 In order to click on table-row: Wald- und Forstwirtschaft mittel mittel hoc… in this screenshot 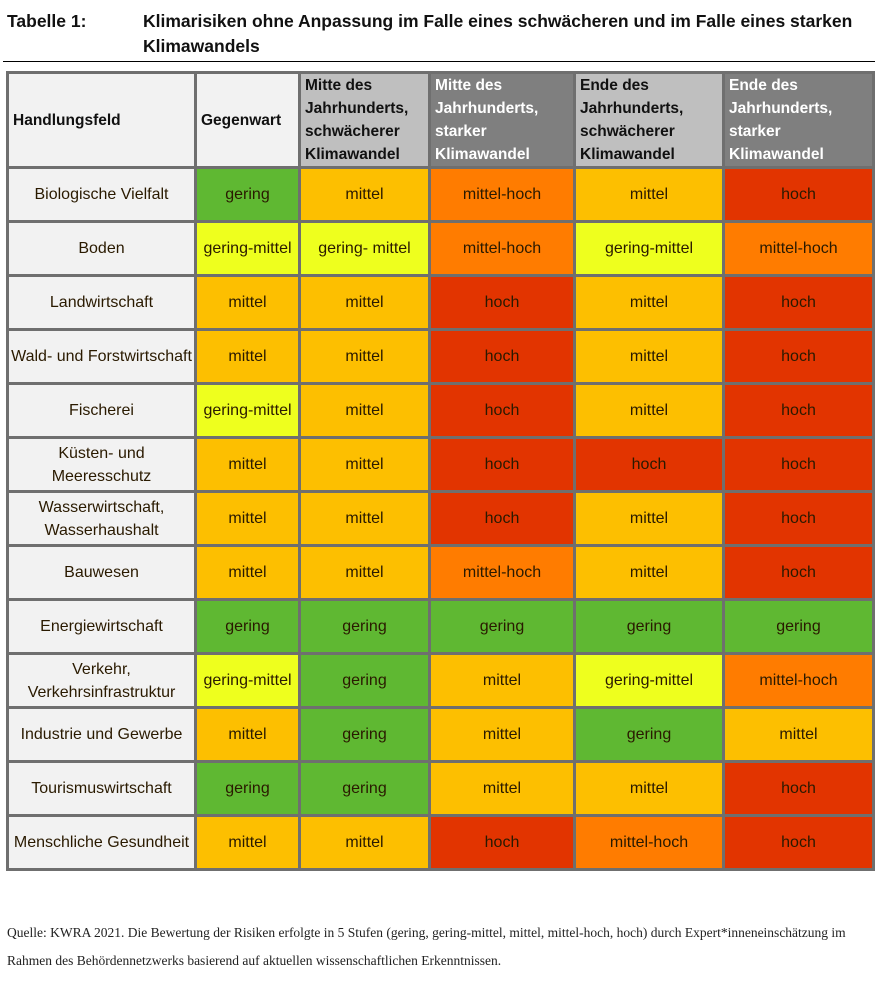, I will do `click(440, 356)`.